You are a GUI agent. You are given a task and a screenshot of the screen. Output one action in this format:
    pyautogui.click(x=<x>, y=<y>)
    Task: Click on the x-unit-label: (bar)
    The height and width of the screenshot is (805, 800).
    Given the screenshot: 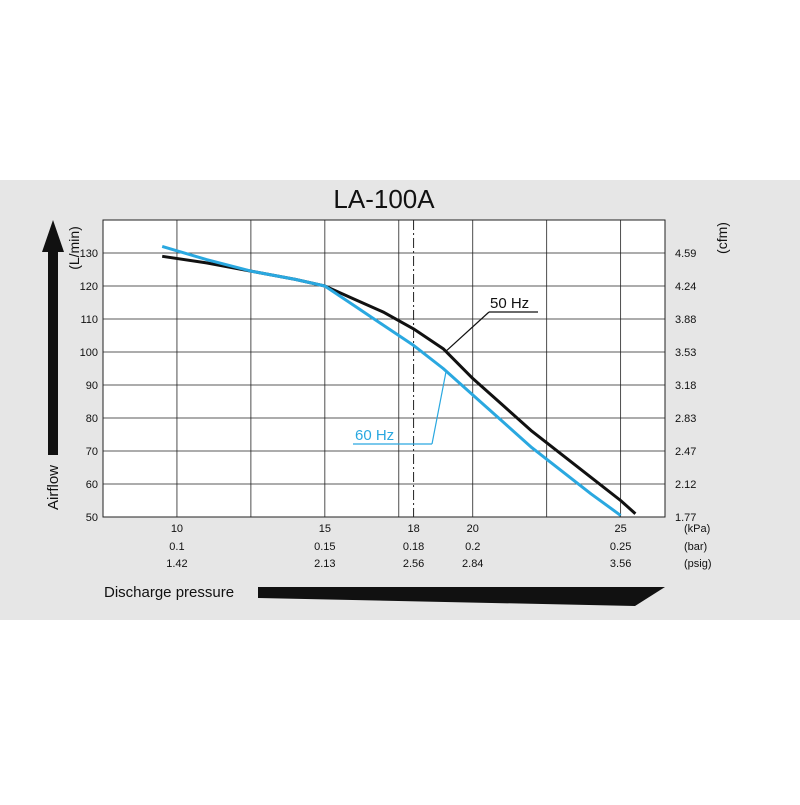 What is the action you would take?
    pyautogui.click(x=695, y=547)
    